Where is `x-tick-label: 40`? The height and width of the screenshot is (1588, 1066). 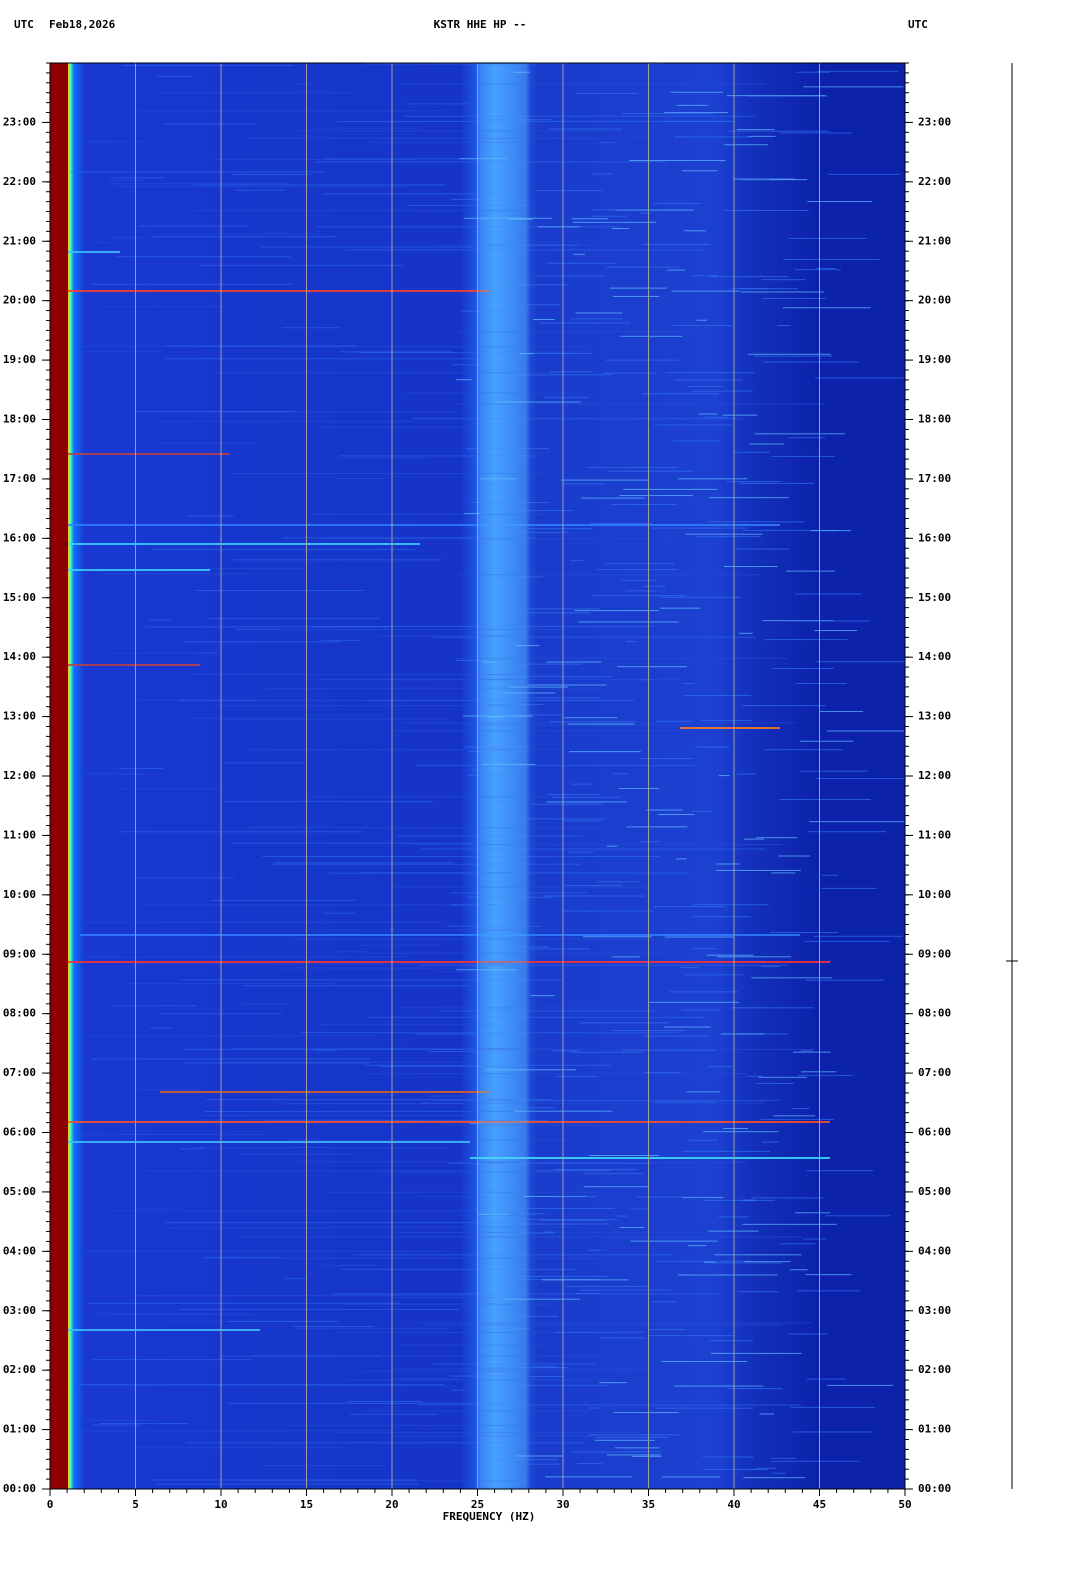 x-tick-label: 40 is located at coordinates (733, 1504).